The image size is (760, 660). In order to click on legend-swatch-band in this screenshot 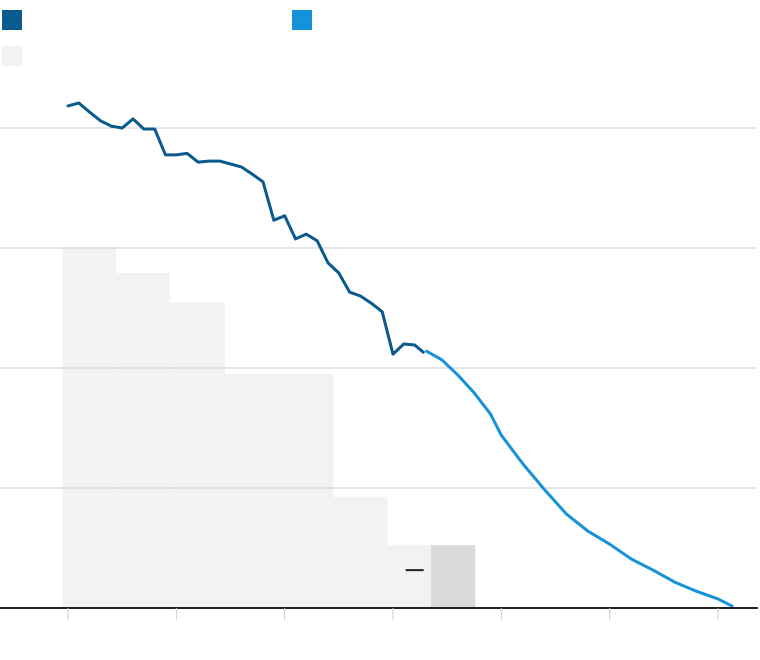, I will do `click(12, 56)`.